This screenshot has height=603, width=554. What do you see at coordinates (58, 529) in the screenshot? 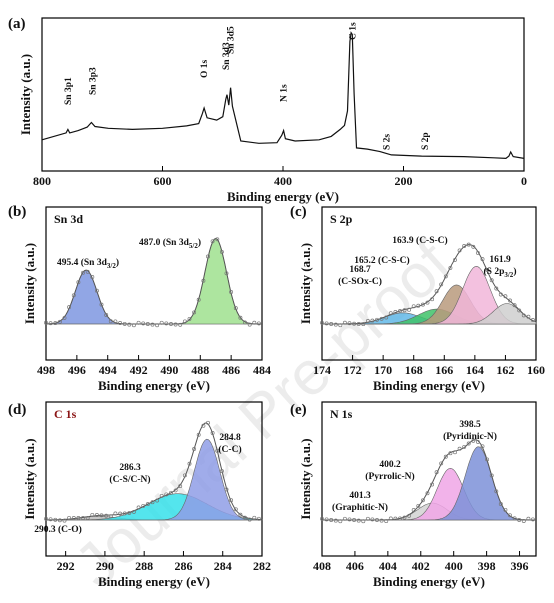
I see `peak-label: 290.3 (C-O)` at bounding box center [58, 529].